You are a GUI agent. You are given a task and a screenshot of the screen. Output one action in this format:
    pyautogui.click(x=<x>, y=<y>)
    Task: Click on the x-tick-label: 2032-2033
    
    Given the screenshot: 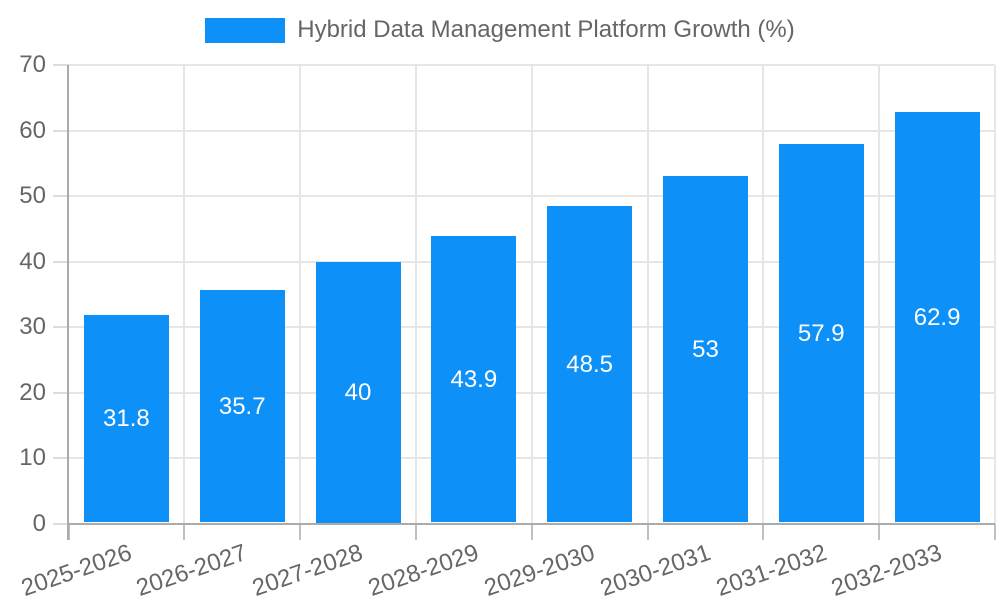 What is the action you would take?
    pyautogui.click(x=887, y=570)
    